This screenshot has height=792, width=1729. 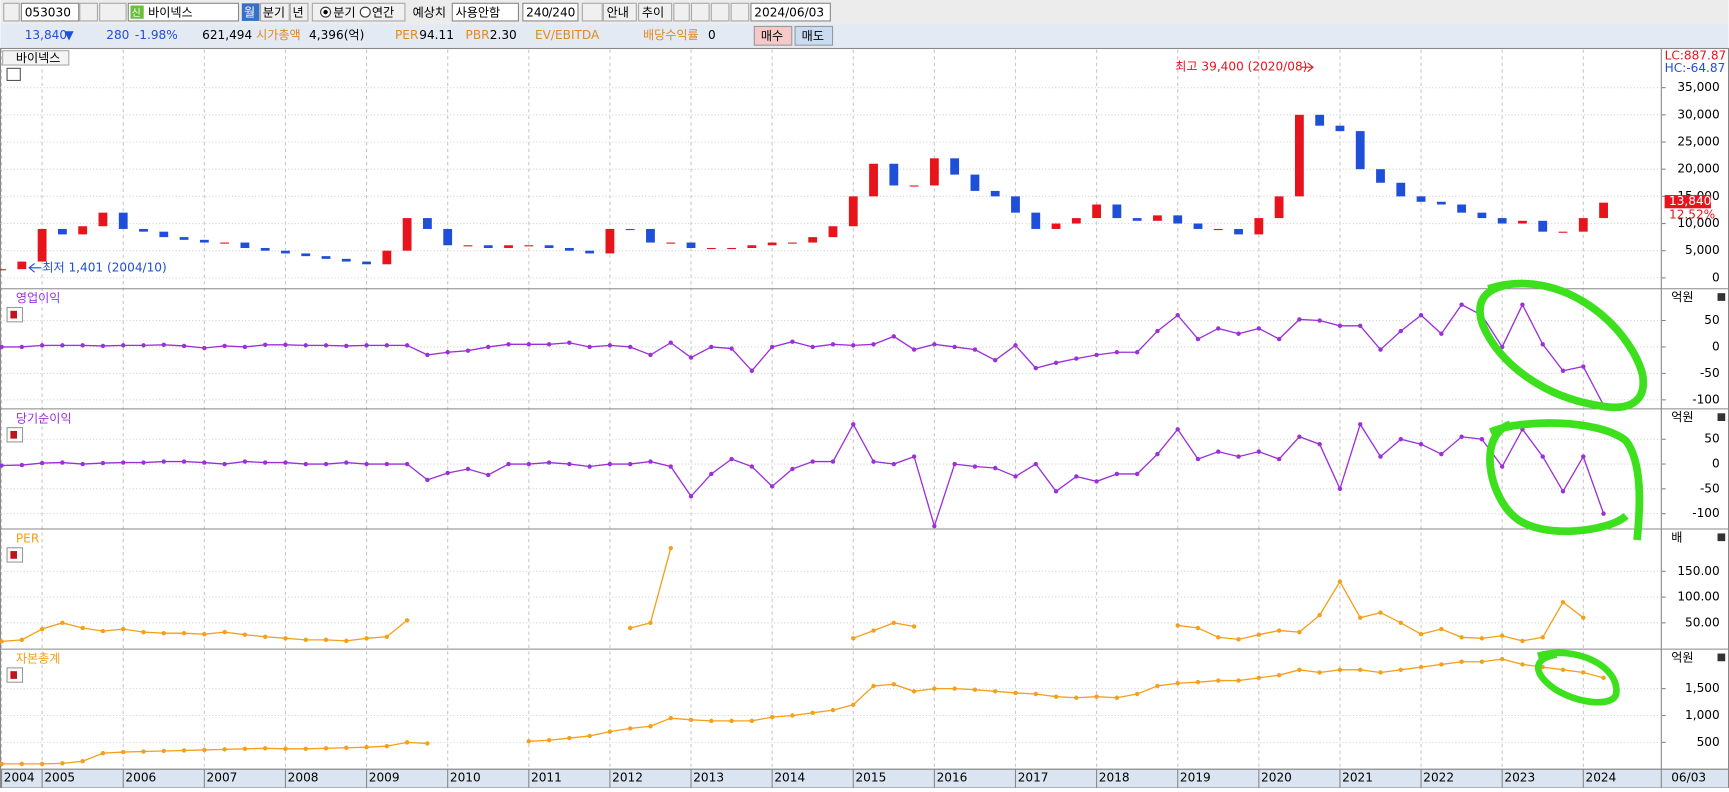 What do you see at coordinates (1711, 439) in the screenshot?
I see `y-tick-label: 50` at bounding box center [1711, 439].